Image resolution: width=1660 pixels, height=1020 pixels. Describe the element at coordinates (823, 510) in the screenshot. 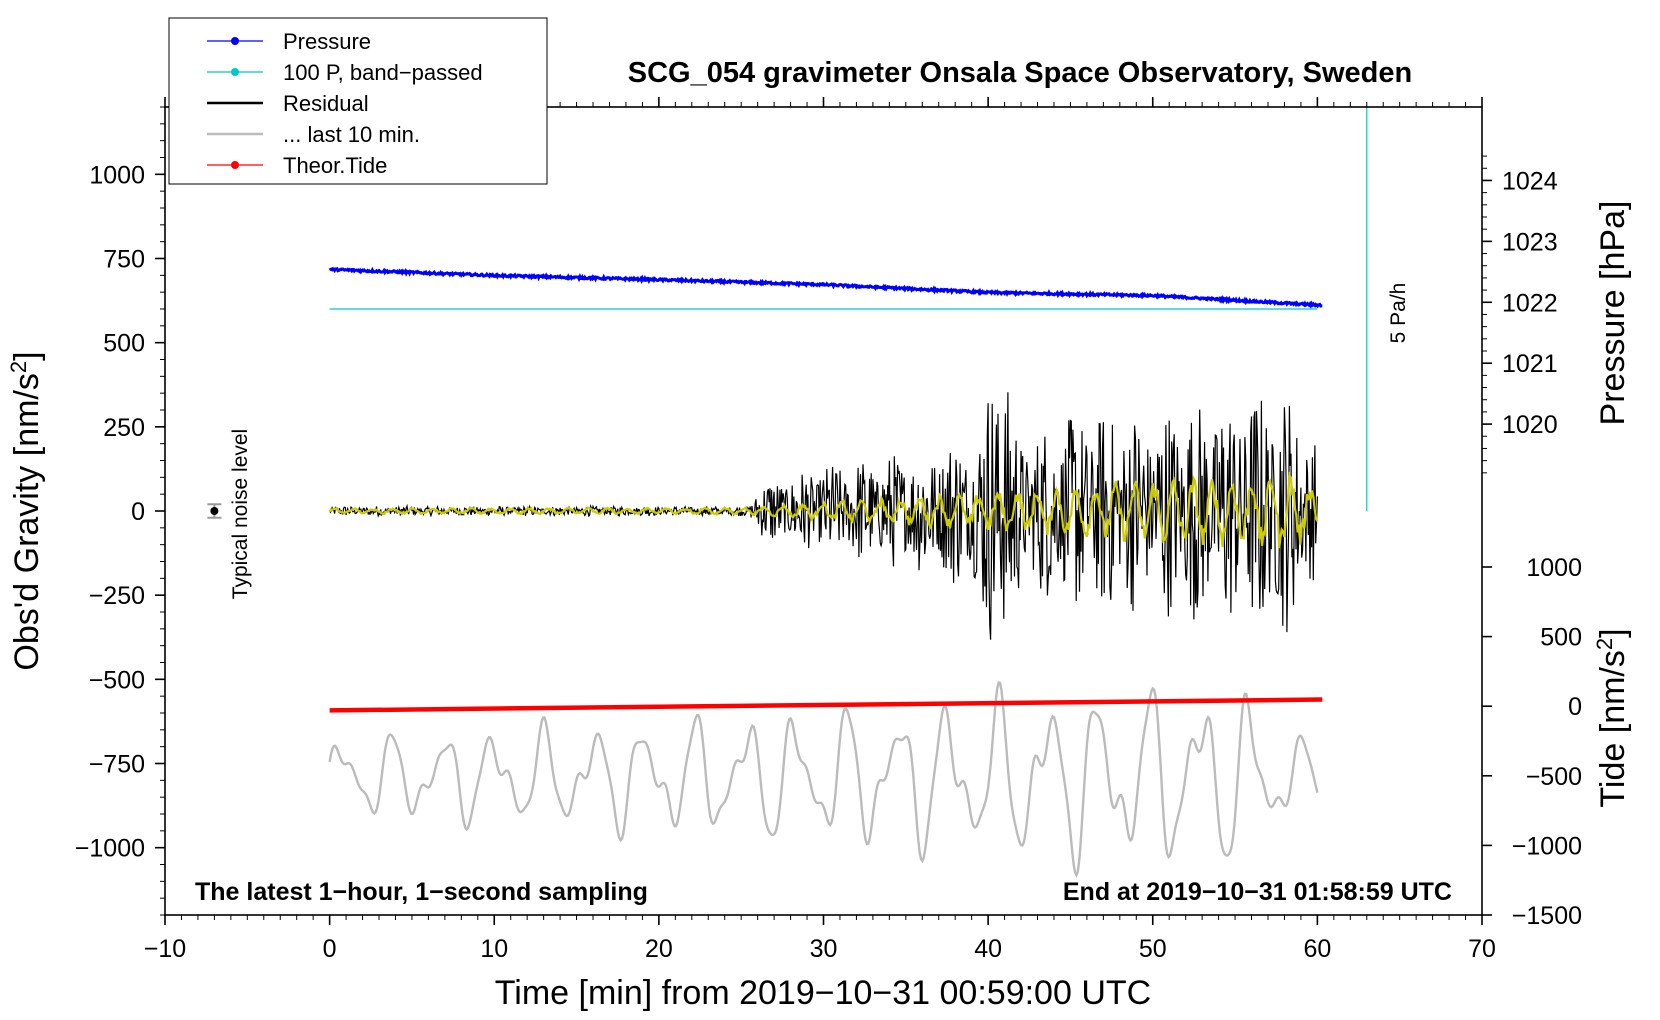

I see `series-residual-overlay` at that location.